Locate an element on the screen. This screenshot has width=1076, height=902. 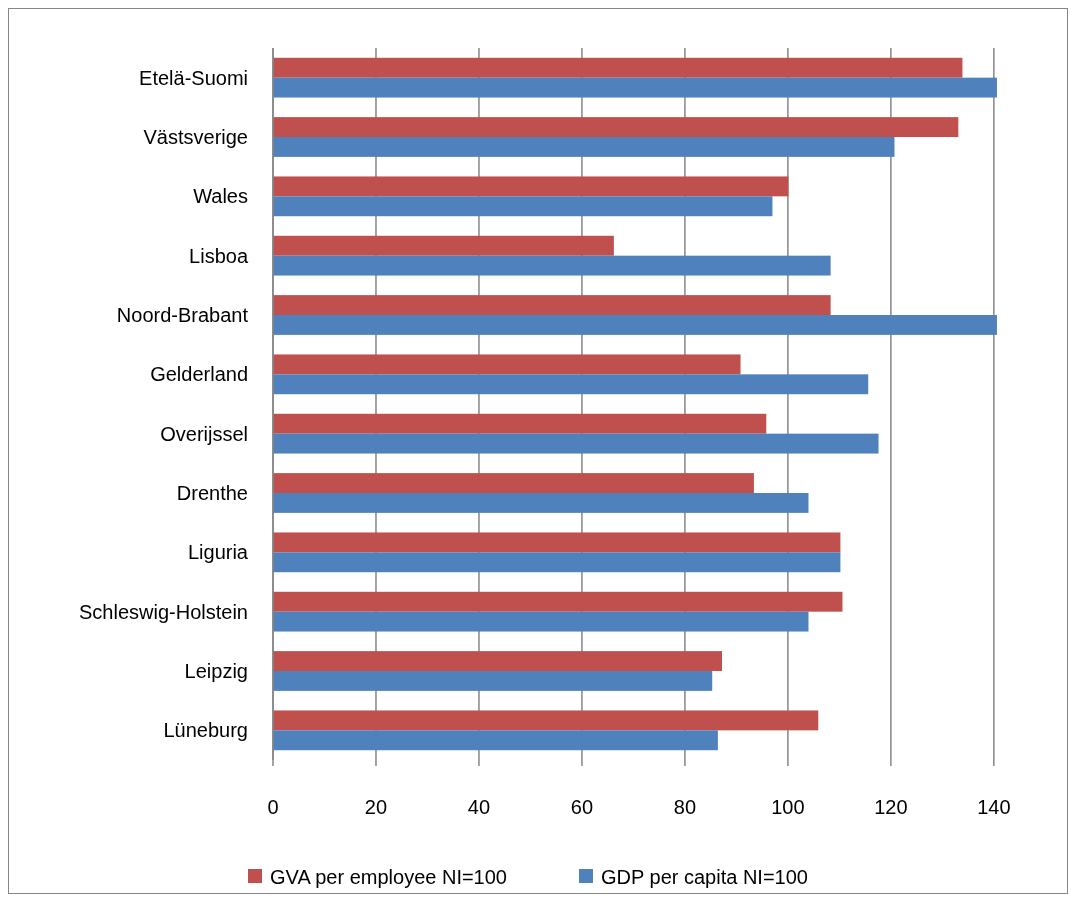
y-tick-label: Liguria is located at coordinates (218, 552).